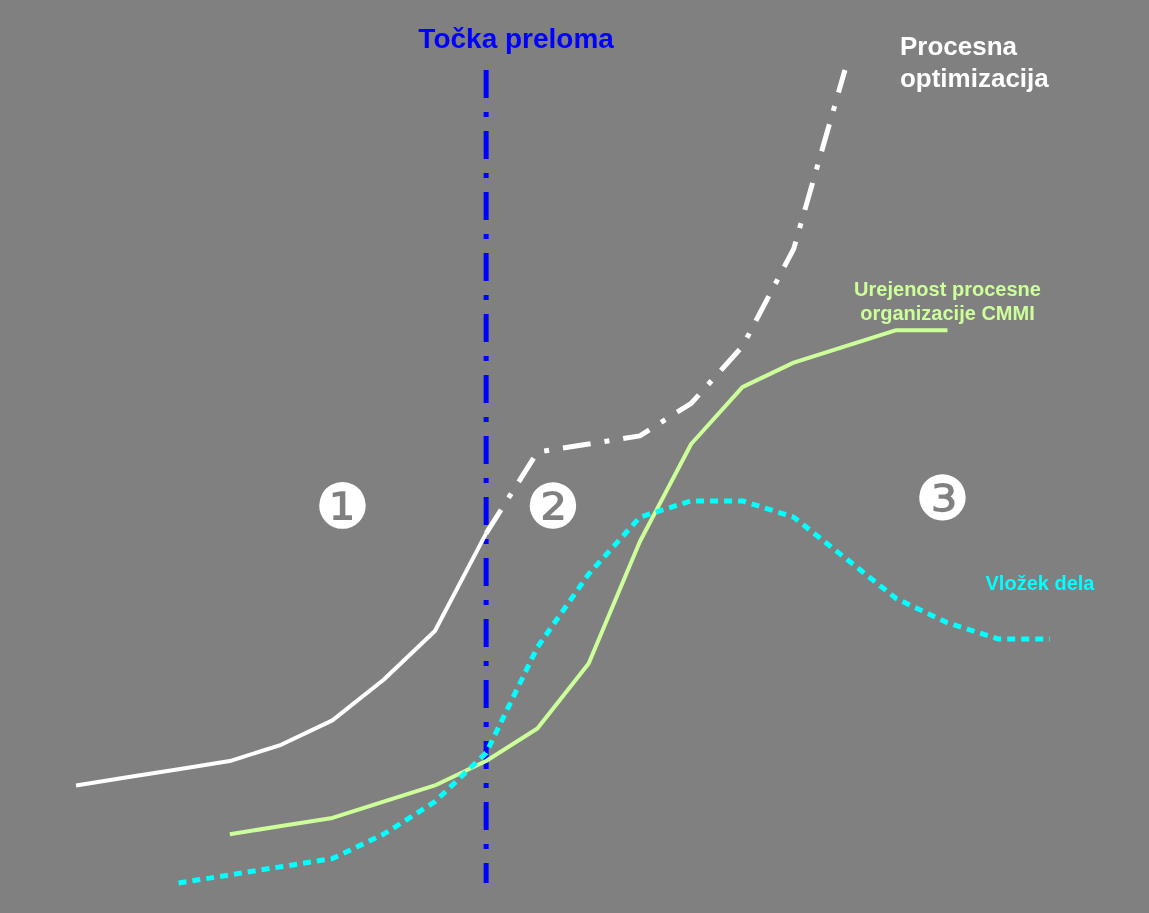  What do you see at coordinates (942, 498) in the screenshot?
I see `annotation: ❸` at bounding box center [942, 498].